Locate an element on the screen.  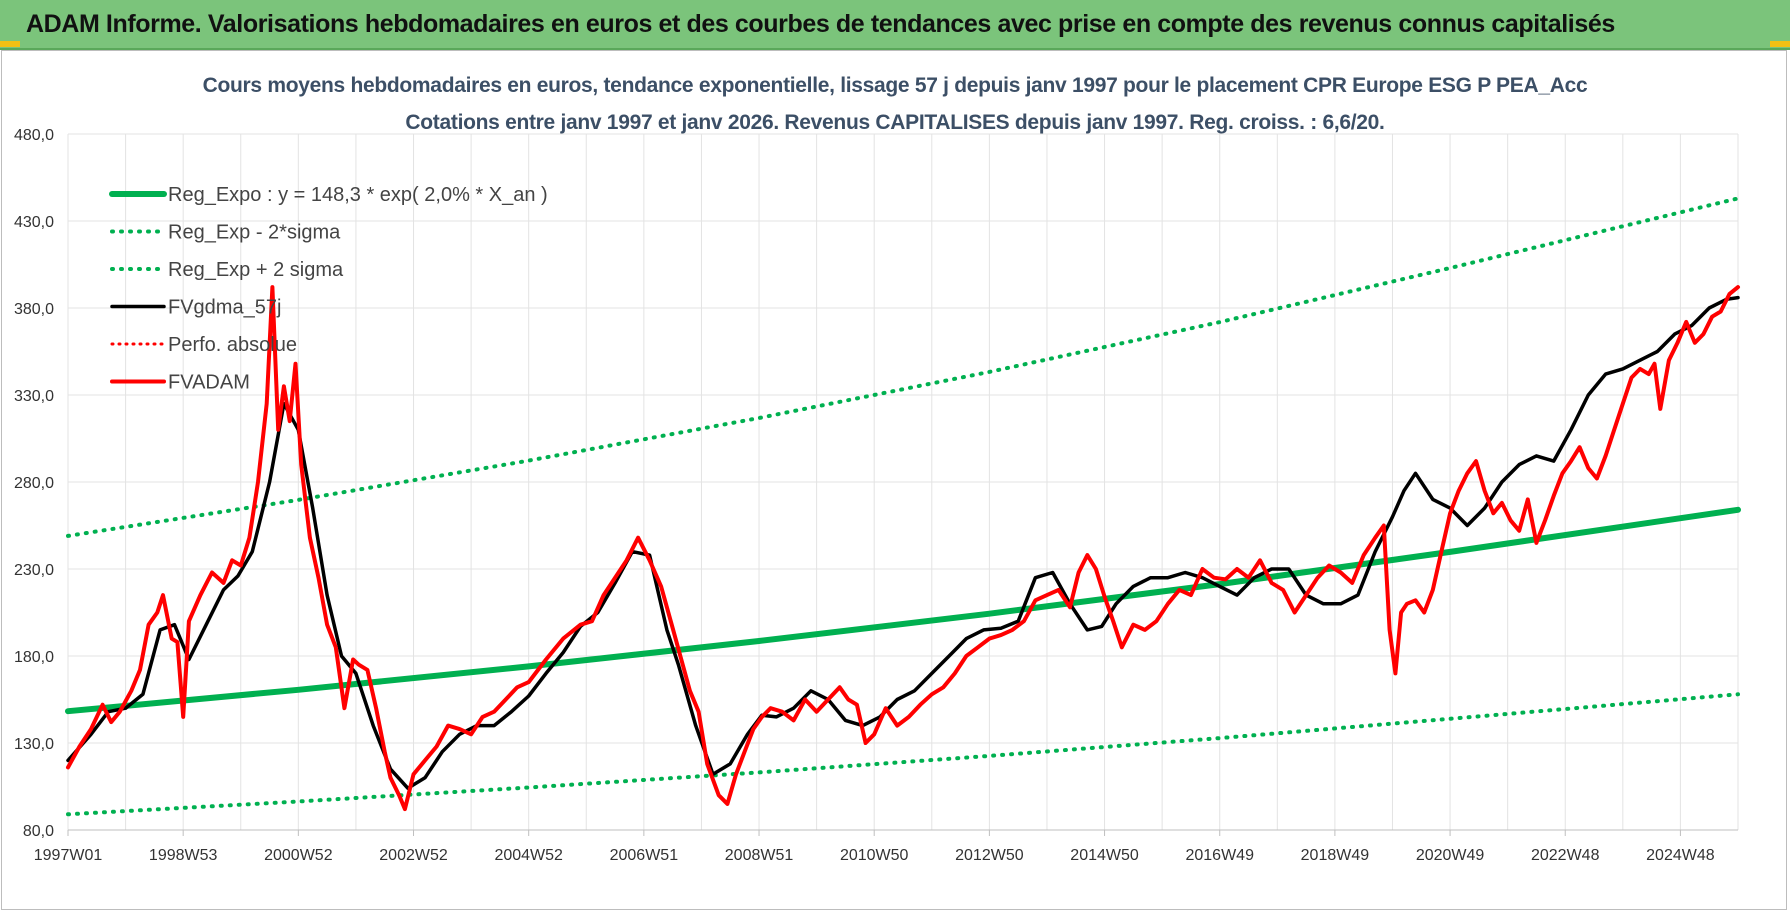
x-tick-label: 2020W49 is located at coordinates (1450, 855).